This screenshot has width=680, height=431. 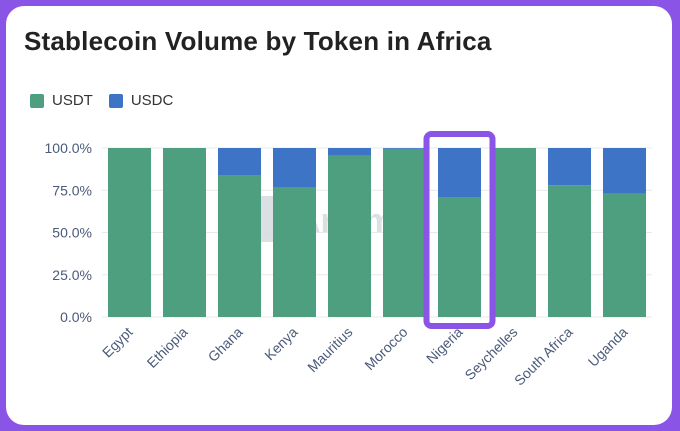 I want to click on y-tick-label: 50.0%, so click(x=72, y=233).